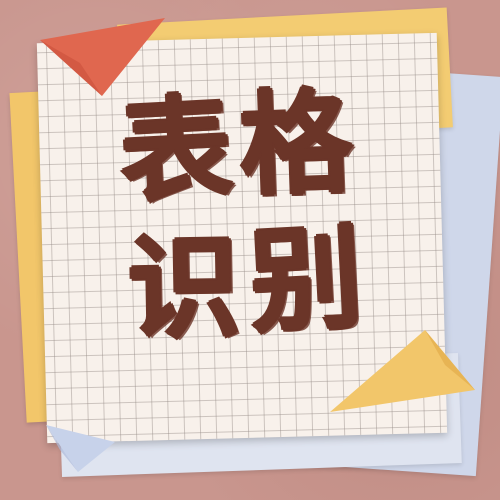 The width and height of the screenshot is (500, 500). Describe the element at coordinates (184, 289) in the screenshot. I see `title-char-3: 识` at that location.